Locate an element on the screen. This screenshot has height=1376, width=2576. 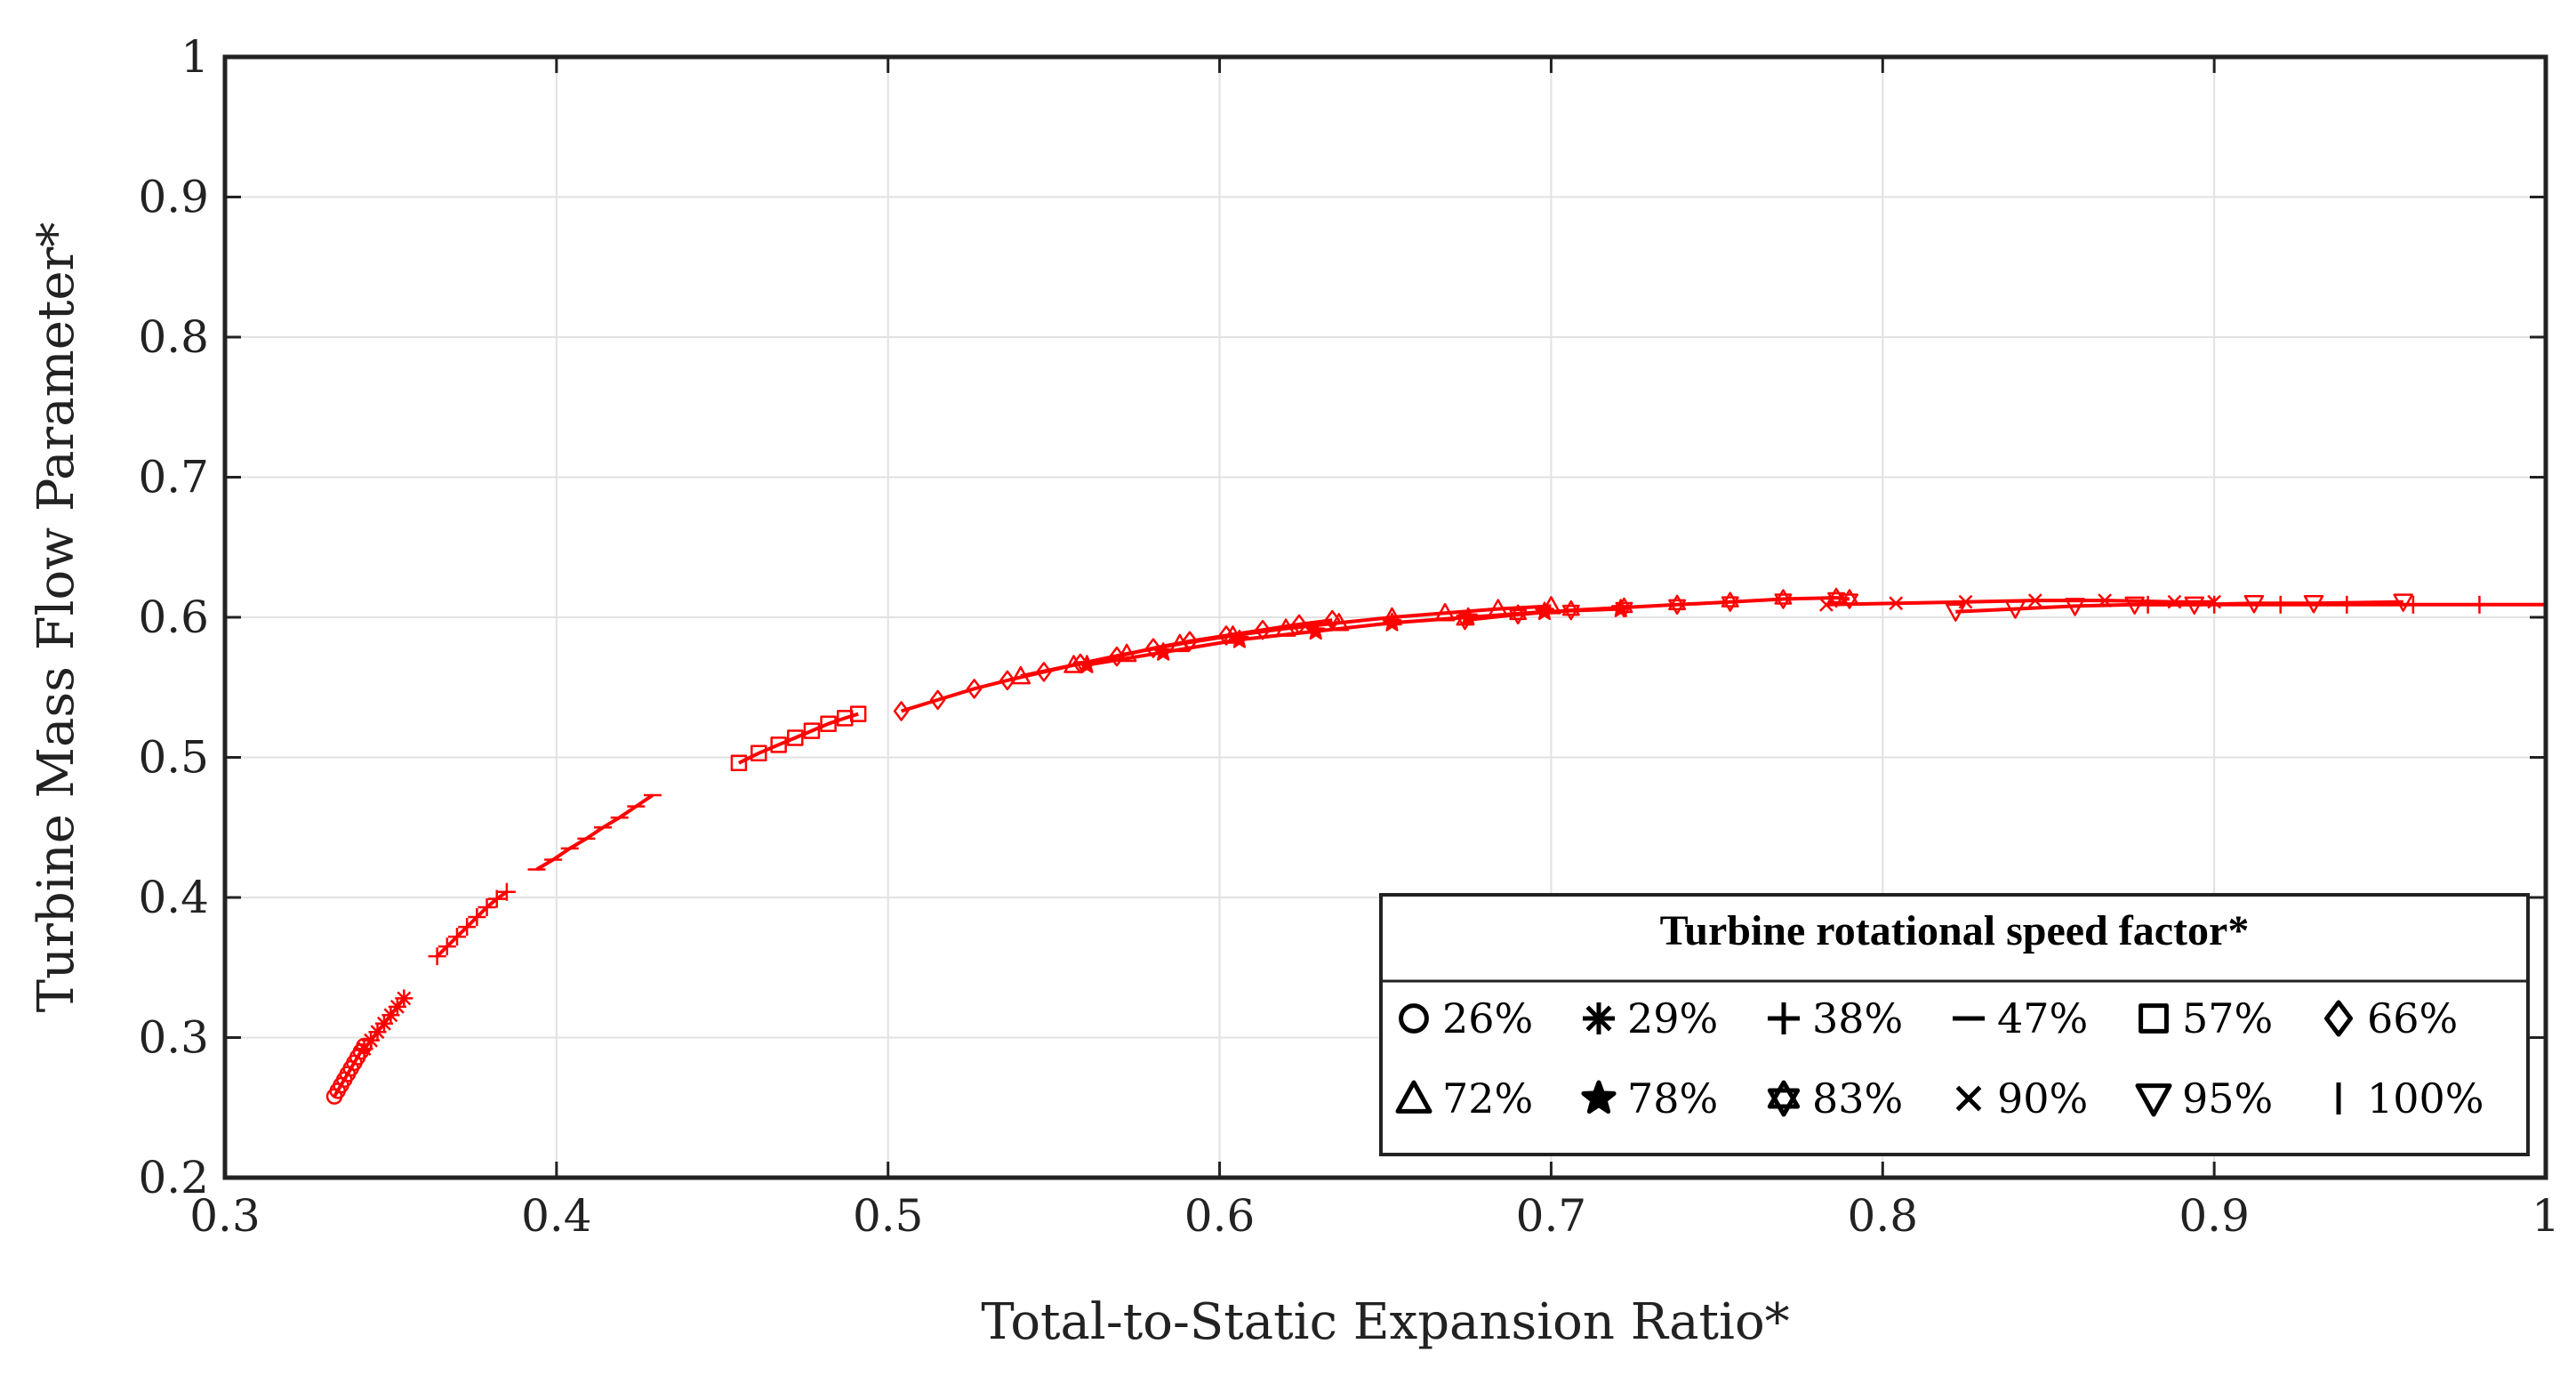
legend-entries: 26% 29% 38% 47% 57% 66% 72% 78% 83% 90% 95% 100% is located at coordinates (1939, 1058).